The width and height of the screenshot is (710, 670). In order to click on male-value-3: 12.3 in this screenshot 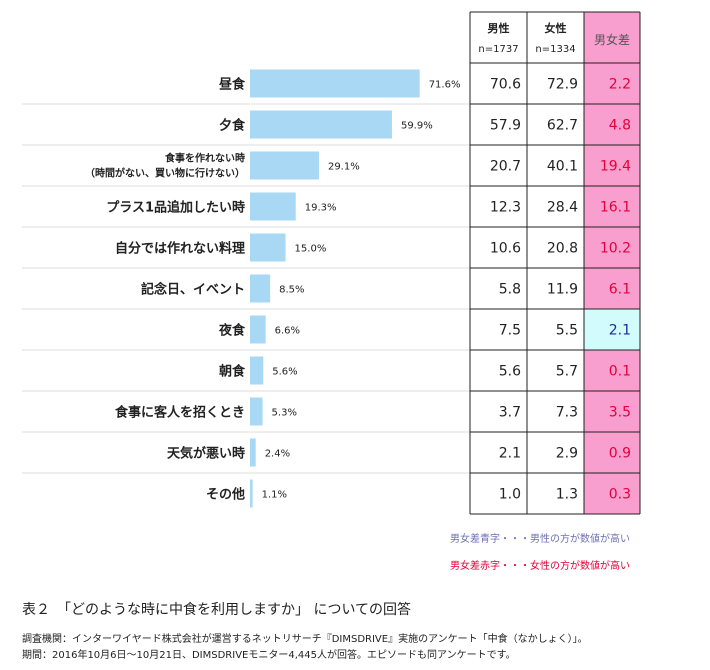, I will do `click(505, 208)`.